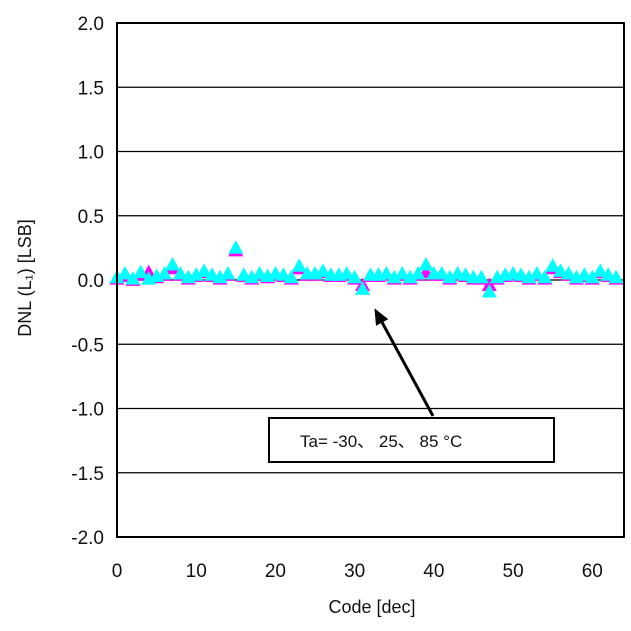  What do you see at coordinates (117, 571) in the screenshot?
I see `x-tick-label: 0` at bounding box center [117, 571].